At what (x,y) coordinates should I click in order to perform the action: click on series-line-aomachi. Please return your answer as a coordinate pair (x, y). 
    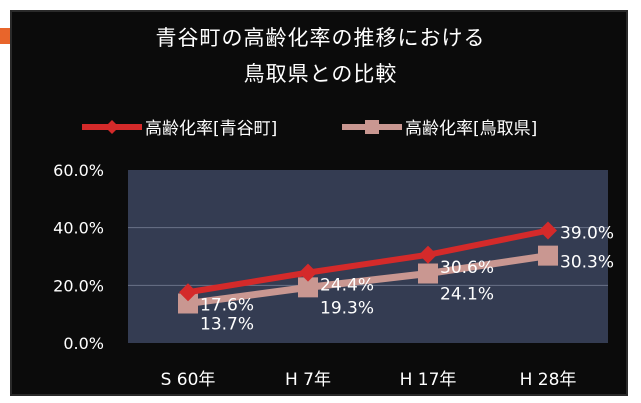
    Looking at the image, I should click on (368, 261).